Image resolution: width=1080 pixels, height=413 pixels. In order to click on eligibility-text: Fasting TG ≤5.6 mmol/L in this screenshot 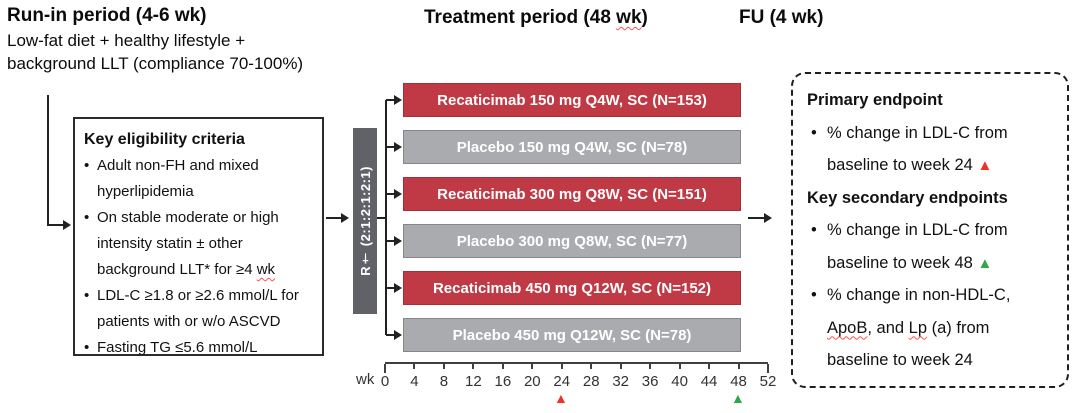, I will do `click(177, 347)`.